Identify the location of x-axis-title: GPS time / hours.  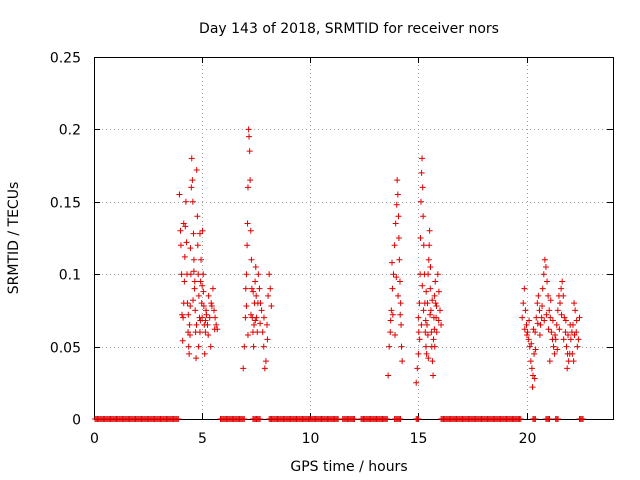
(348, 467).